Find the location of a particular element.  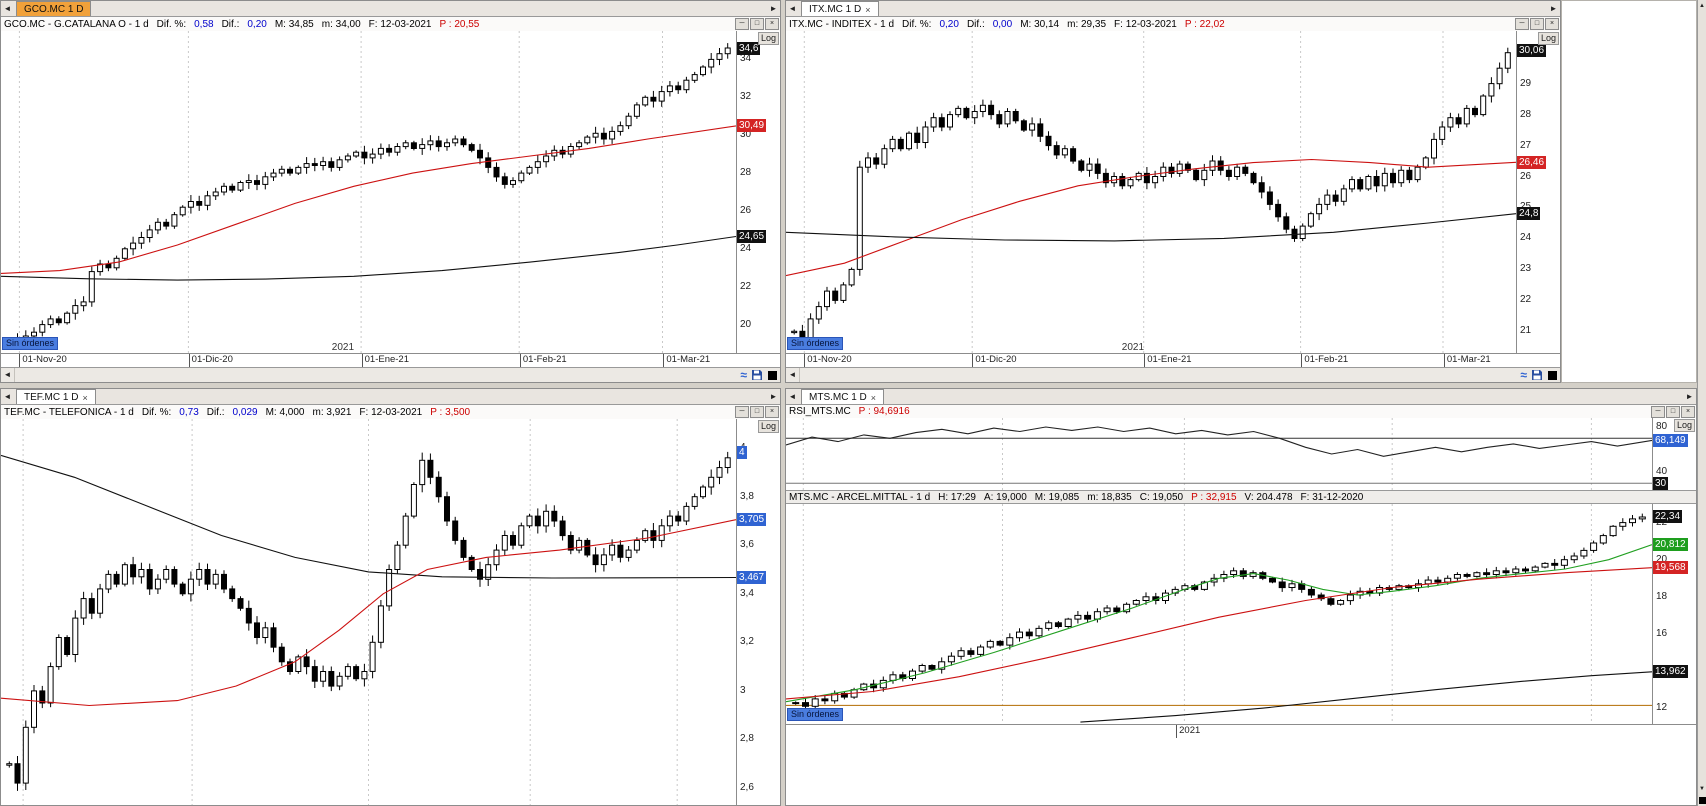

tab-mts-mc-1d: MTS.MC 1 D × is located at coordinates (843, 396).